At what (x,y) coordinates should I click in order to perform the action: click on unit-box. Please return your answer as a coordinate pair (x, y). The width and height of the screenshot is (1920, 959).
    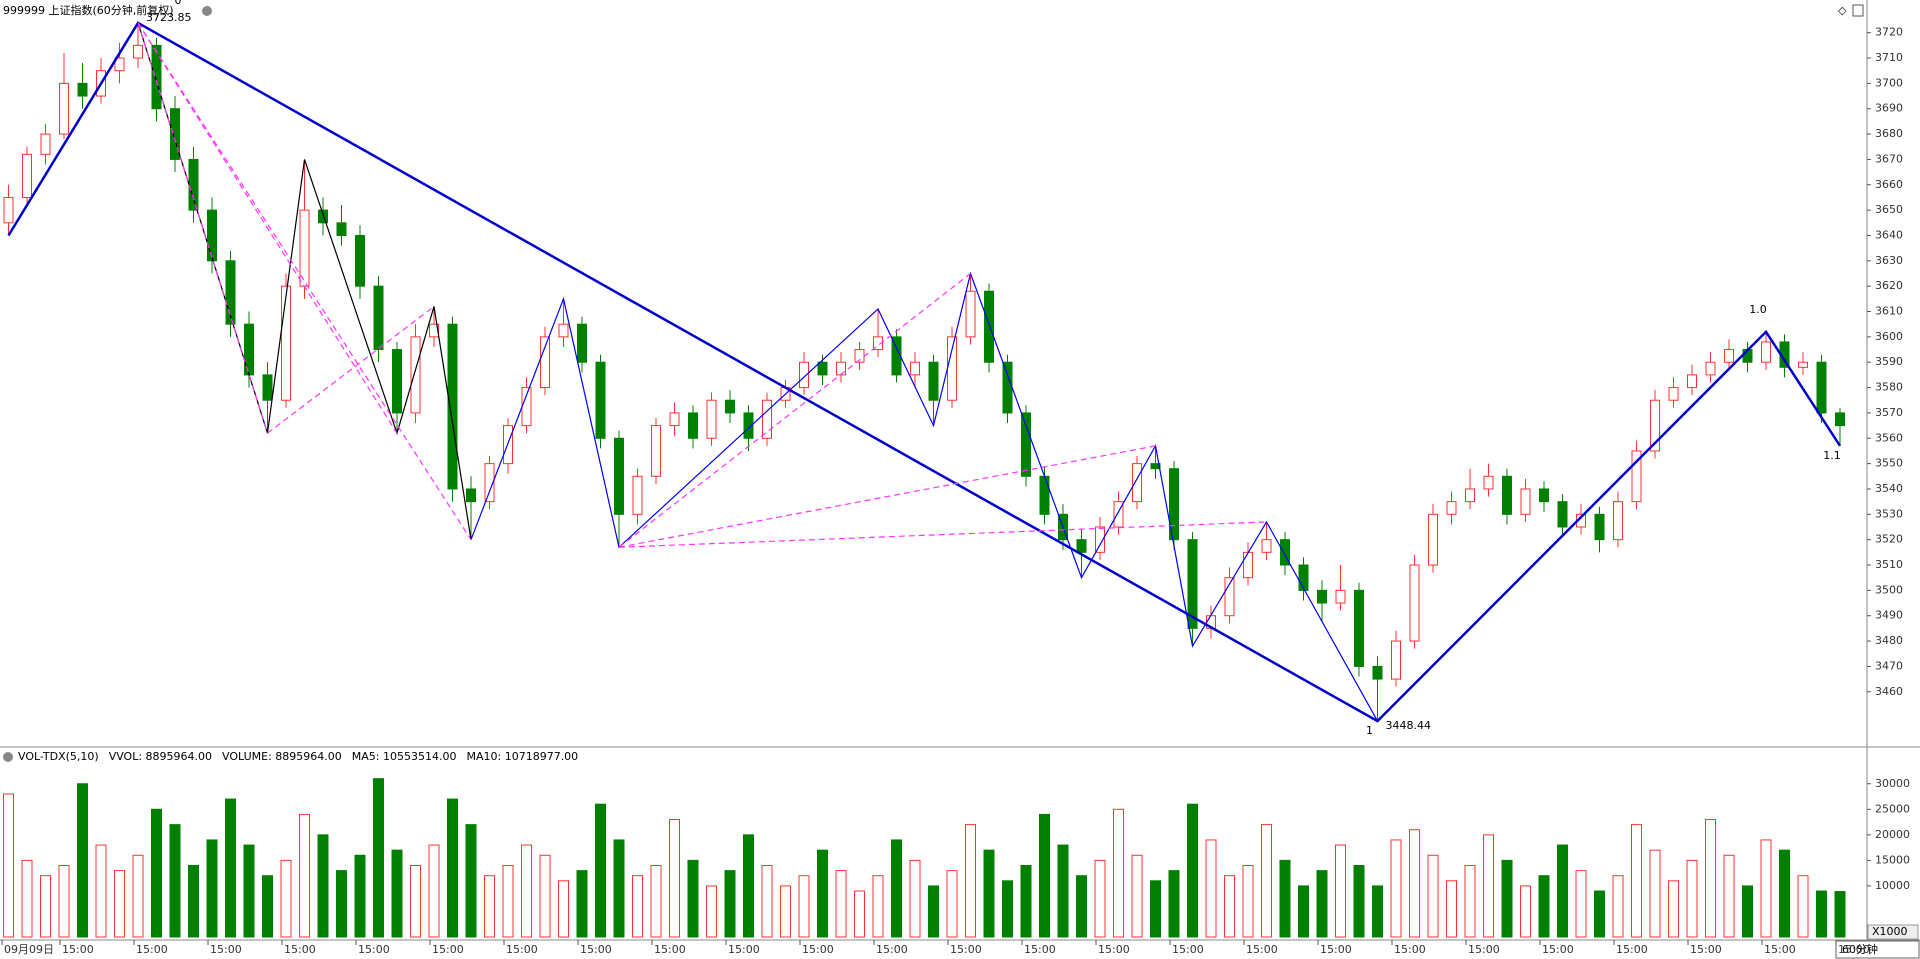
    Looking at the image, I should click on (1893, 932).